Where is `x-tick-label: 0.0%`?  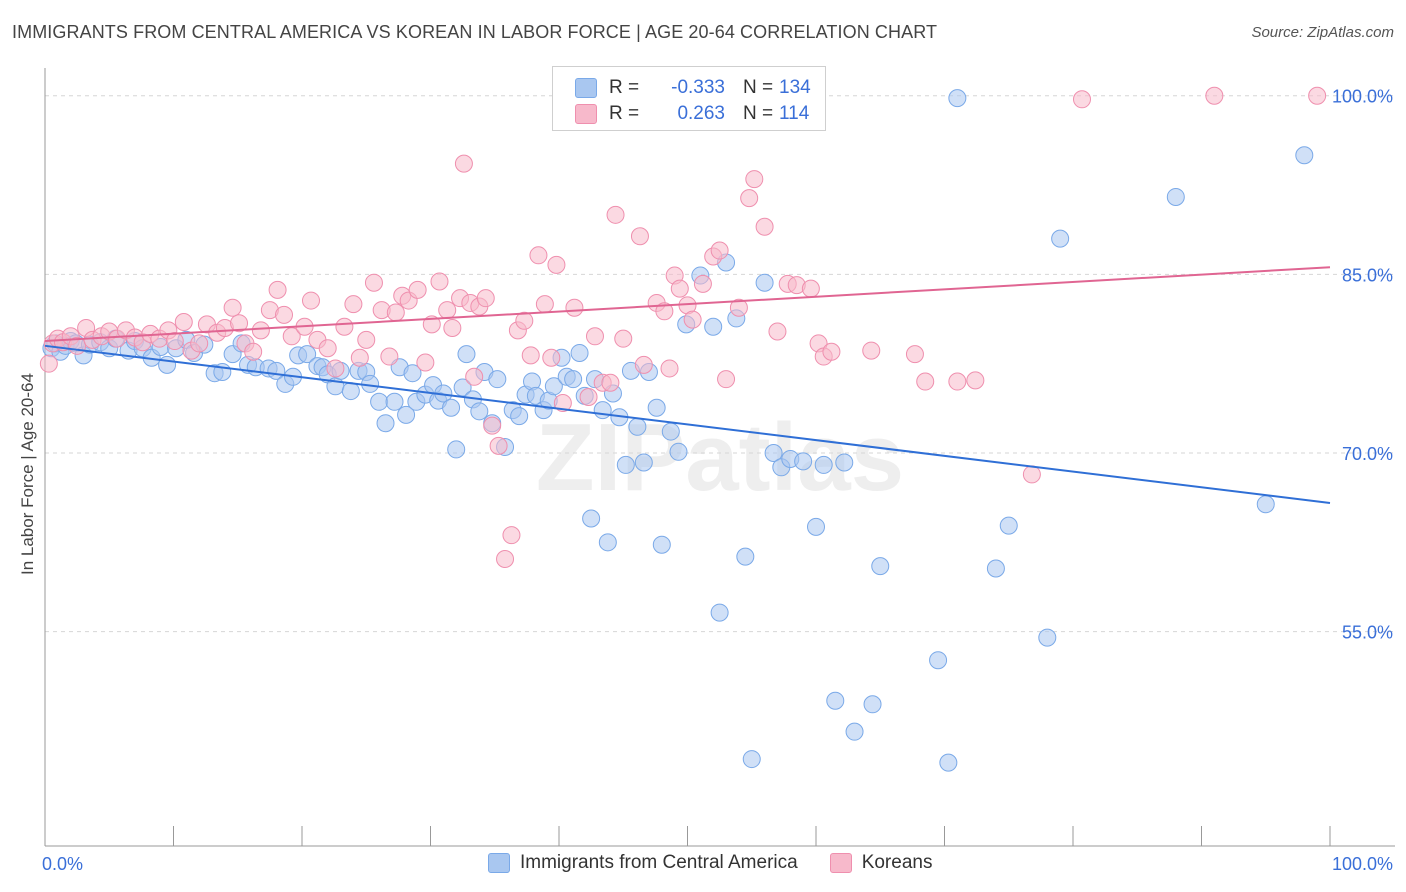 x-tick-label: 0.0% is located at coordinates (62, 864).